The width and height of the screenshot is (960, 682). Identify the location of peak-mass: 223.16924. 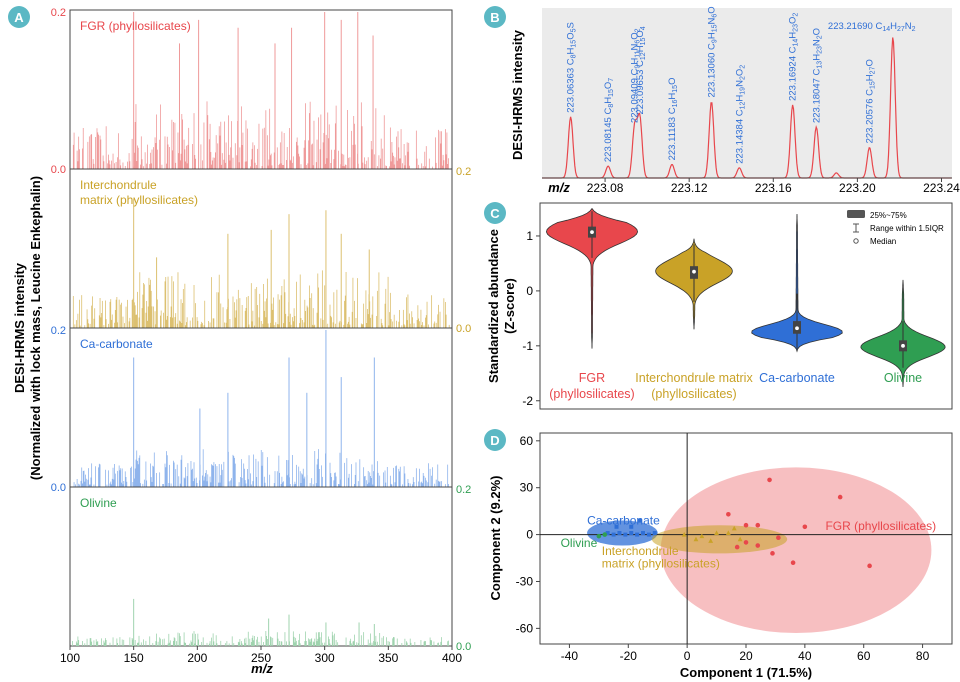
(793, 77).